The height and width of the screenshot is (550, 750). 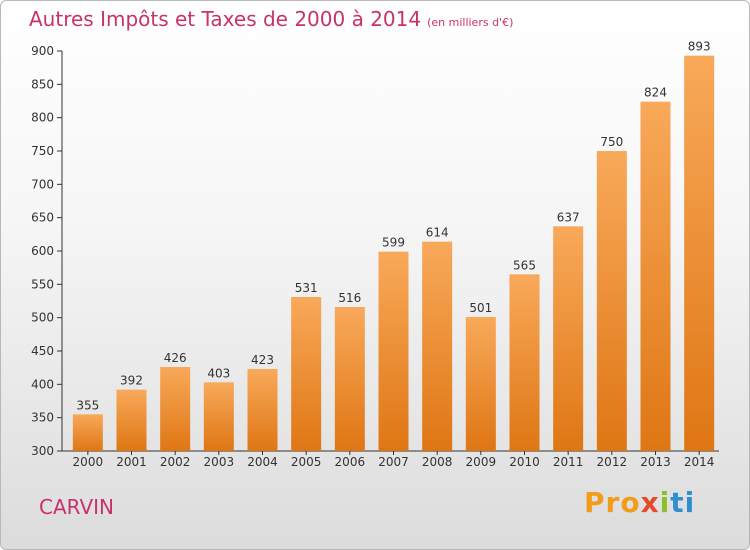 I want to click on x-tick-label: 2009, so click(x=481, y=462).